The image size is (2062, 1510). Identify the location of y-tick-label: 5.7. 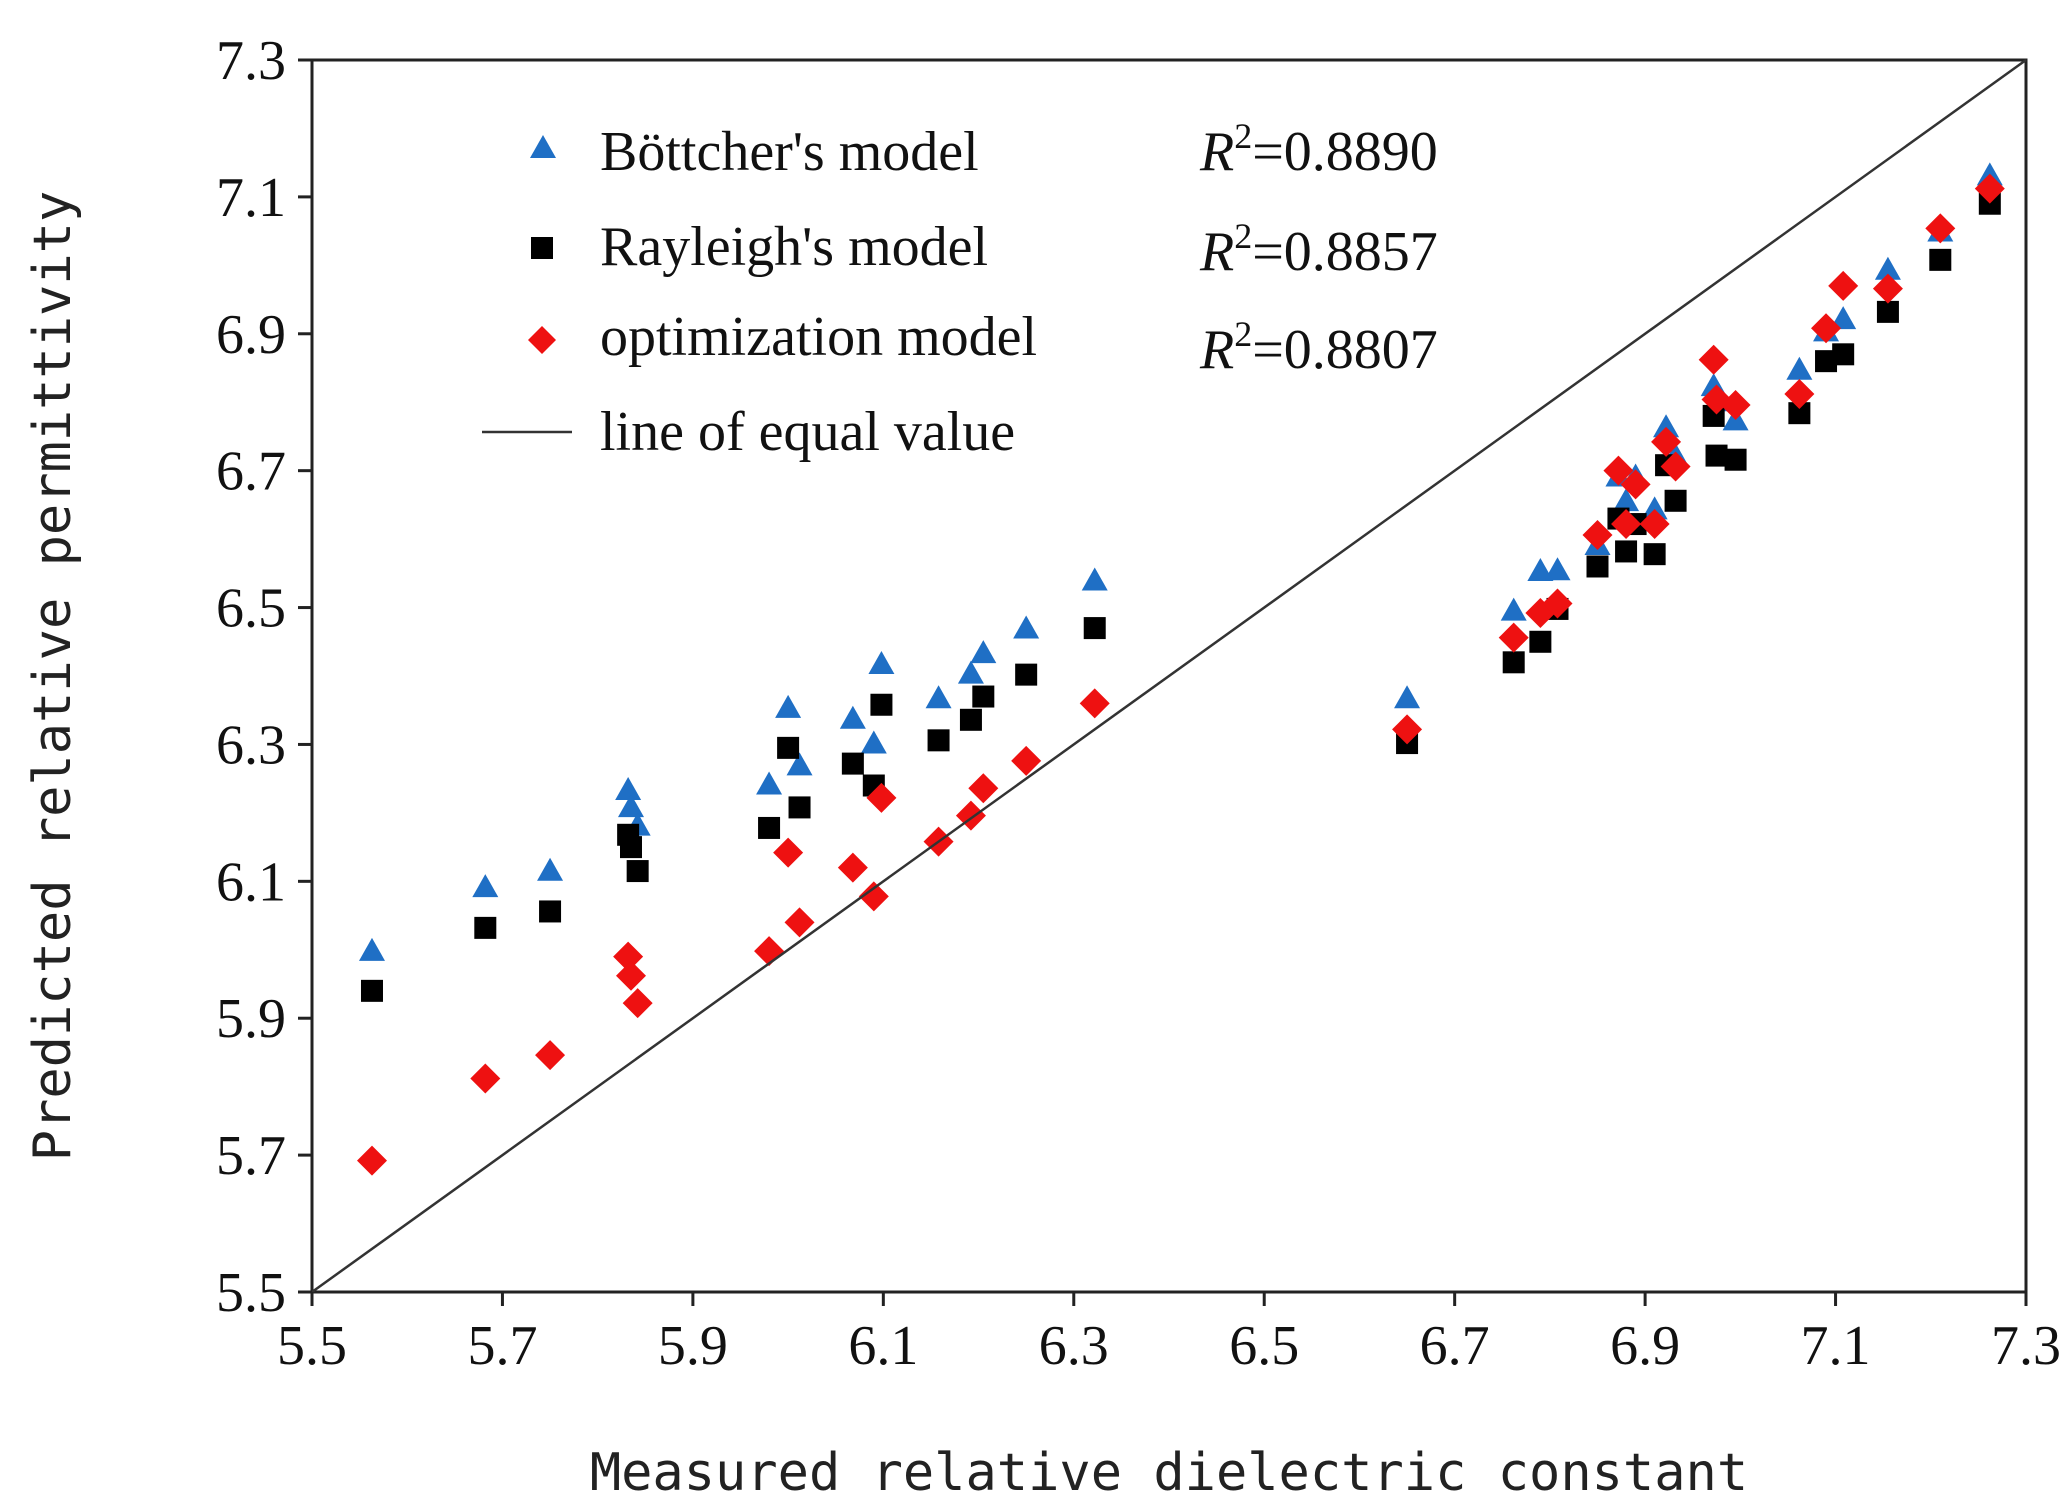
(251, 1156).